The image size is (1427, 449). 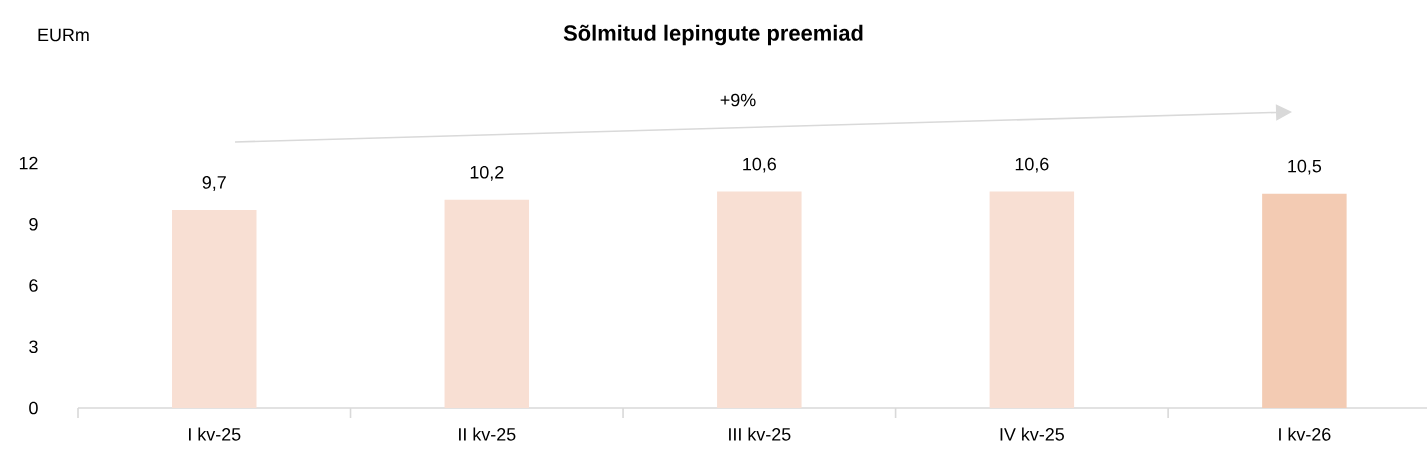 What do you see at coordinates (1305, 434) in the screenshot?
I see `x-tick-label: I kv-26` at bounding box center [1305, 434].